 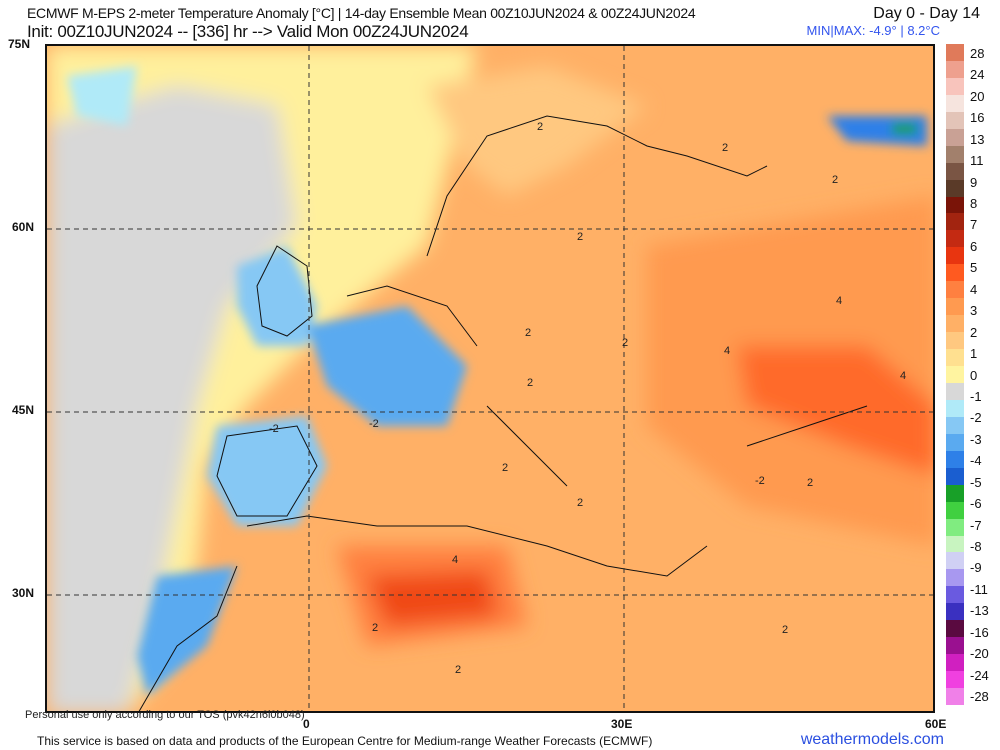 What do you see at coordinates (977, 53) in the screenshot?
I see `colorbar-label: 28` at bounding box center [977, 53].